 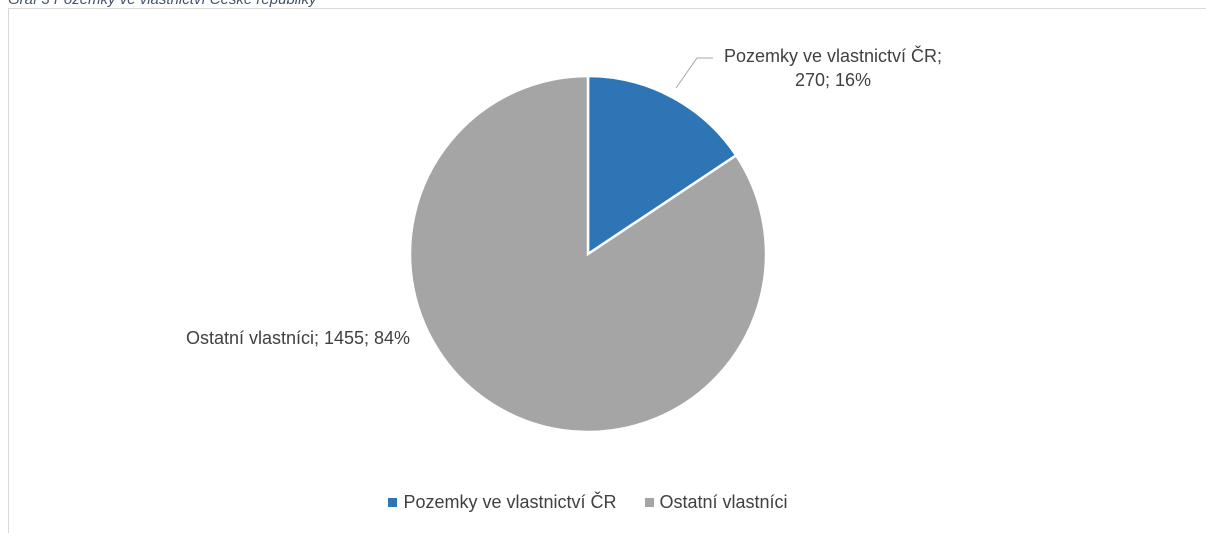 I want to click on legend-item: Pozemky ve vlastnictví ČR, so click(x=502, y=502).